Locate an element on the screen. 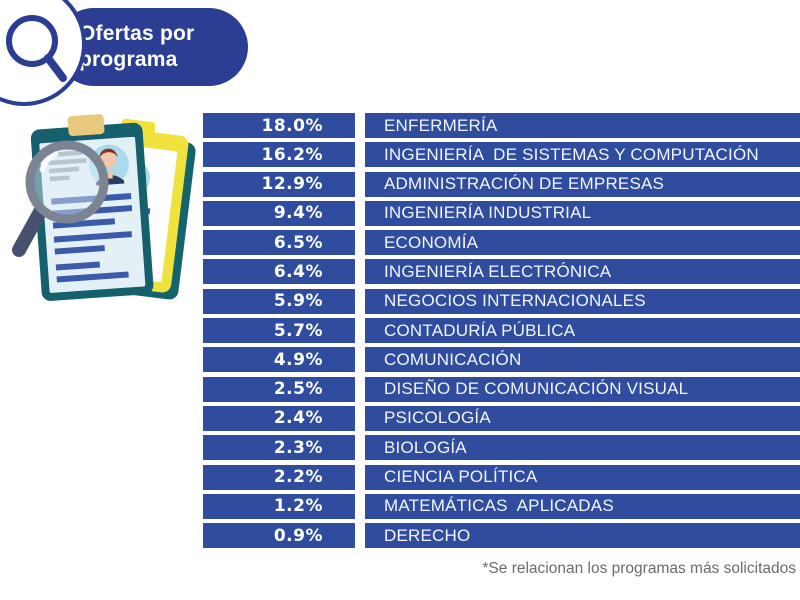 This screenshot has width=800, height=600. row-program-label: DERECHO is located at coordinates (582, 536).